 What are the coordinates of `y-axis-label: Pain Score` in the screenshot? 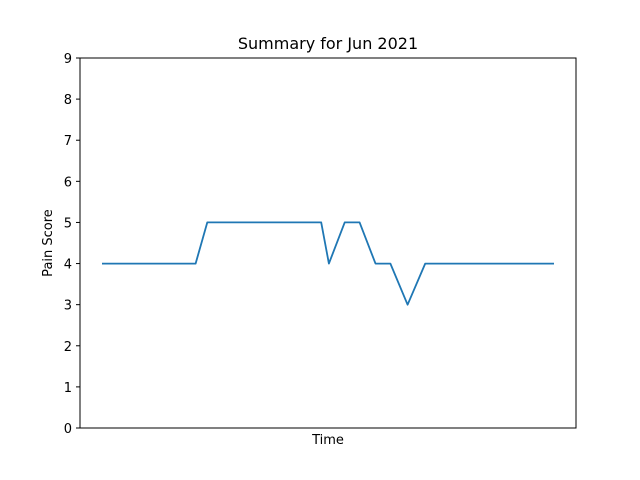 It's located at (48, 243).